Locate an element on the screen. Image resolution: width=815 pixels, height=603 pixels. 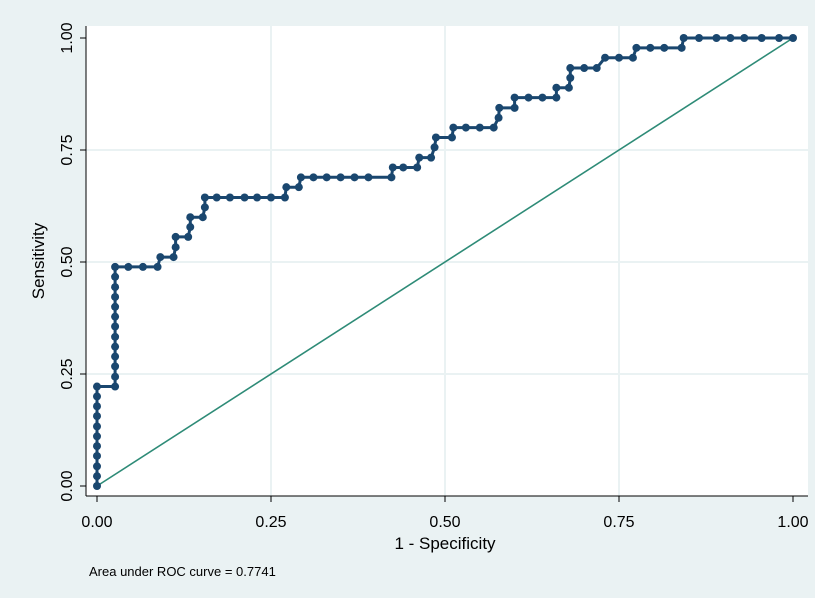
y-tick-label: 0.00 is located at coordinates (67, 485).